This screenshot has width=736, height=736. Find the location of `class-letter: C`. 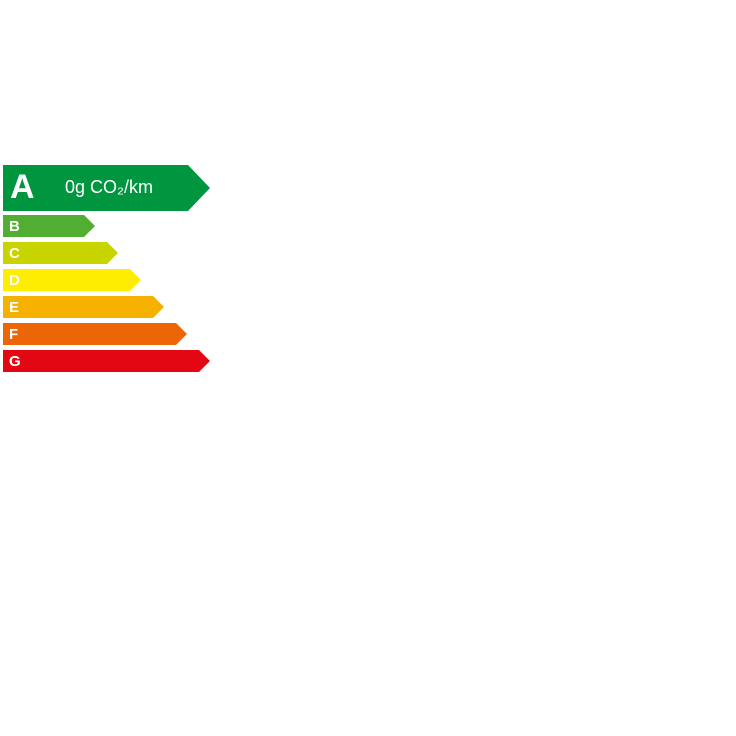

class-letter: C is located at coordinates (14, 253).